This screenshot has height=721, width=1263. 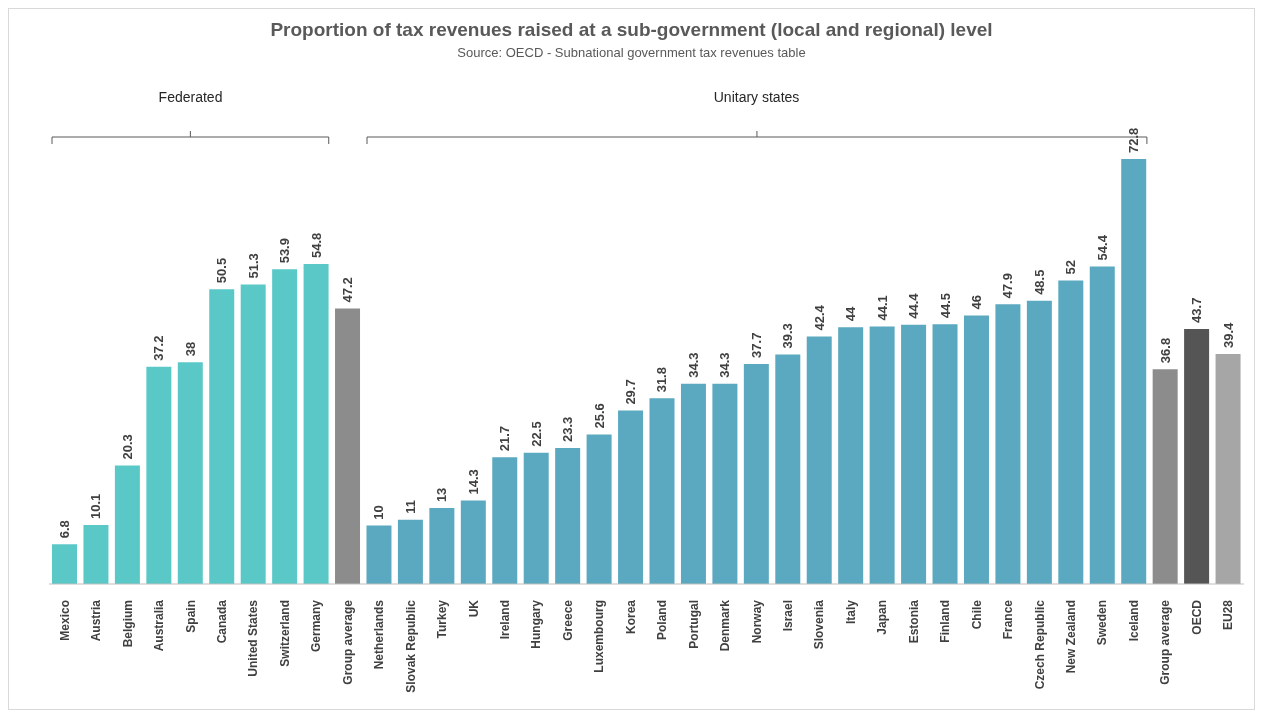 What do you see at coordinates (473, 608) in the screenshot?
I see `x-tick-label: UK` at bounding box center [473, 608].